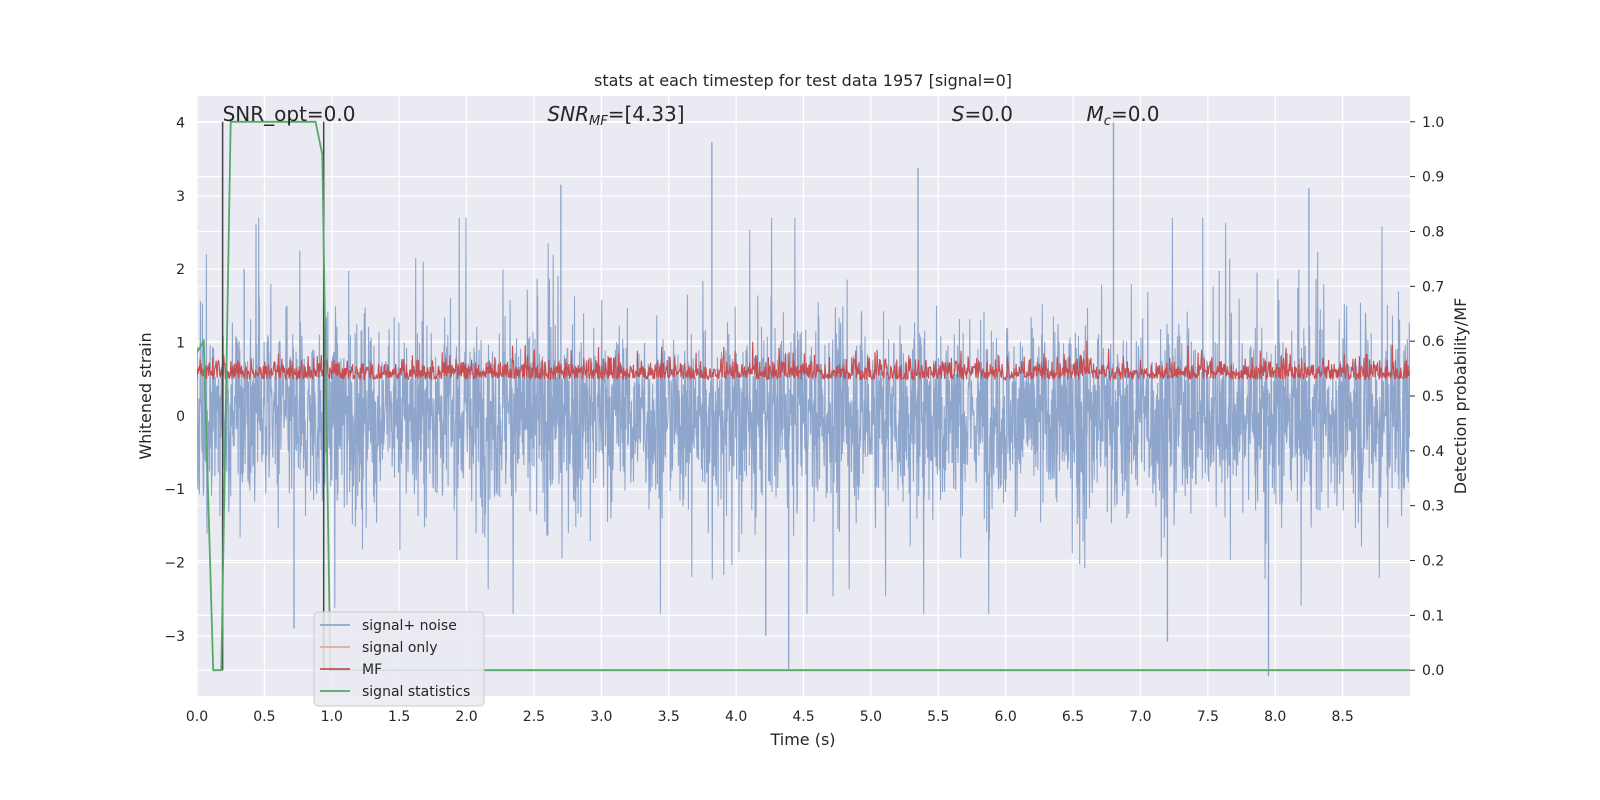  I want to click on y2-tick-label: 0.0, so click(1433, 671).